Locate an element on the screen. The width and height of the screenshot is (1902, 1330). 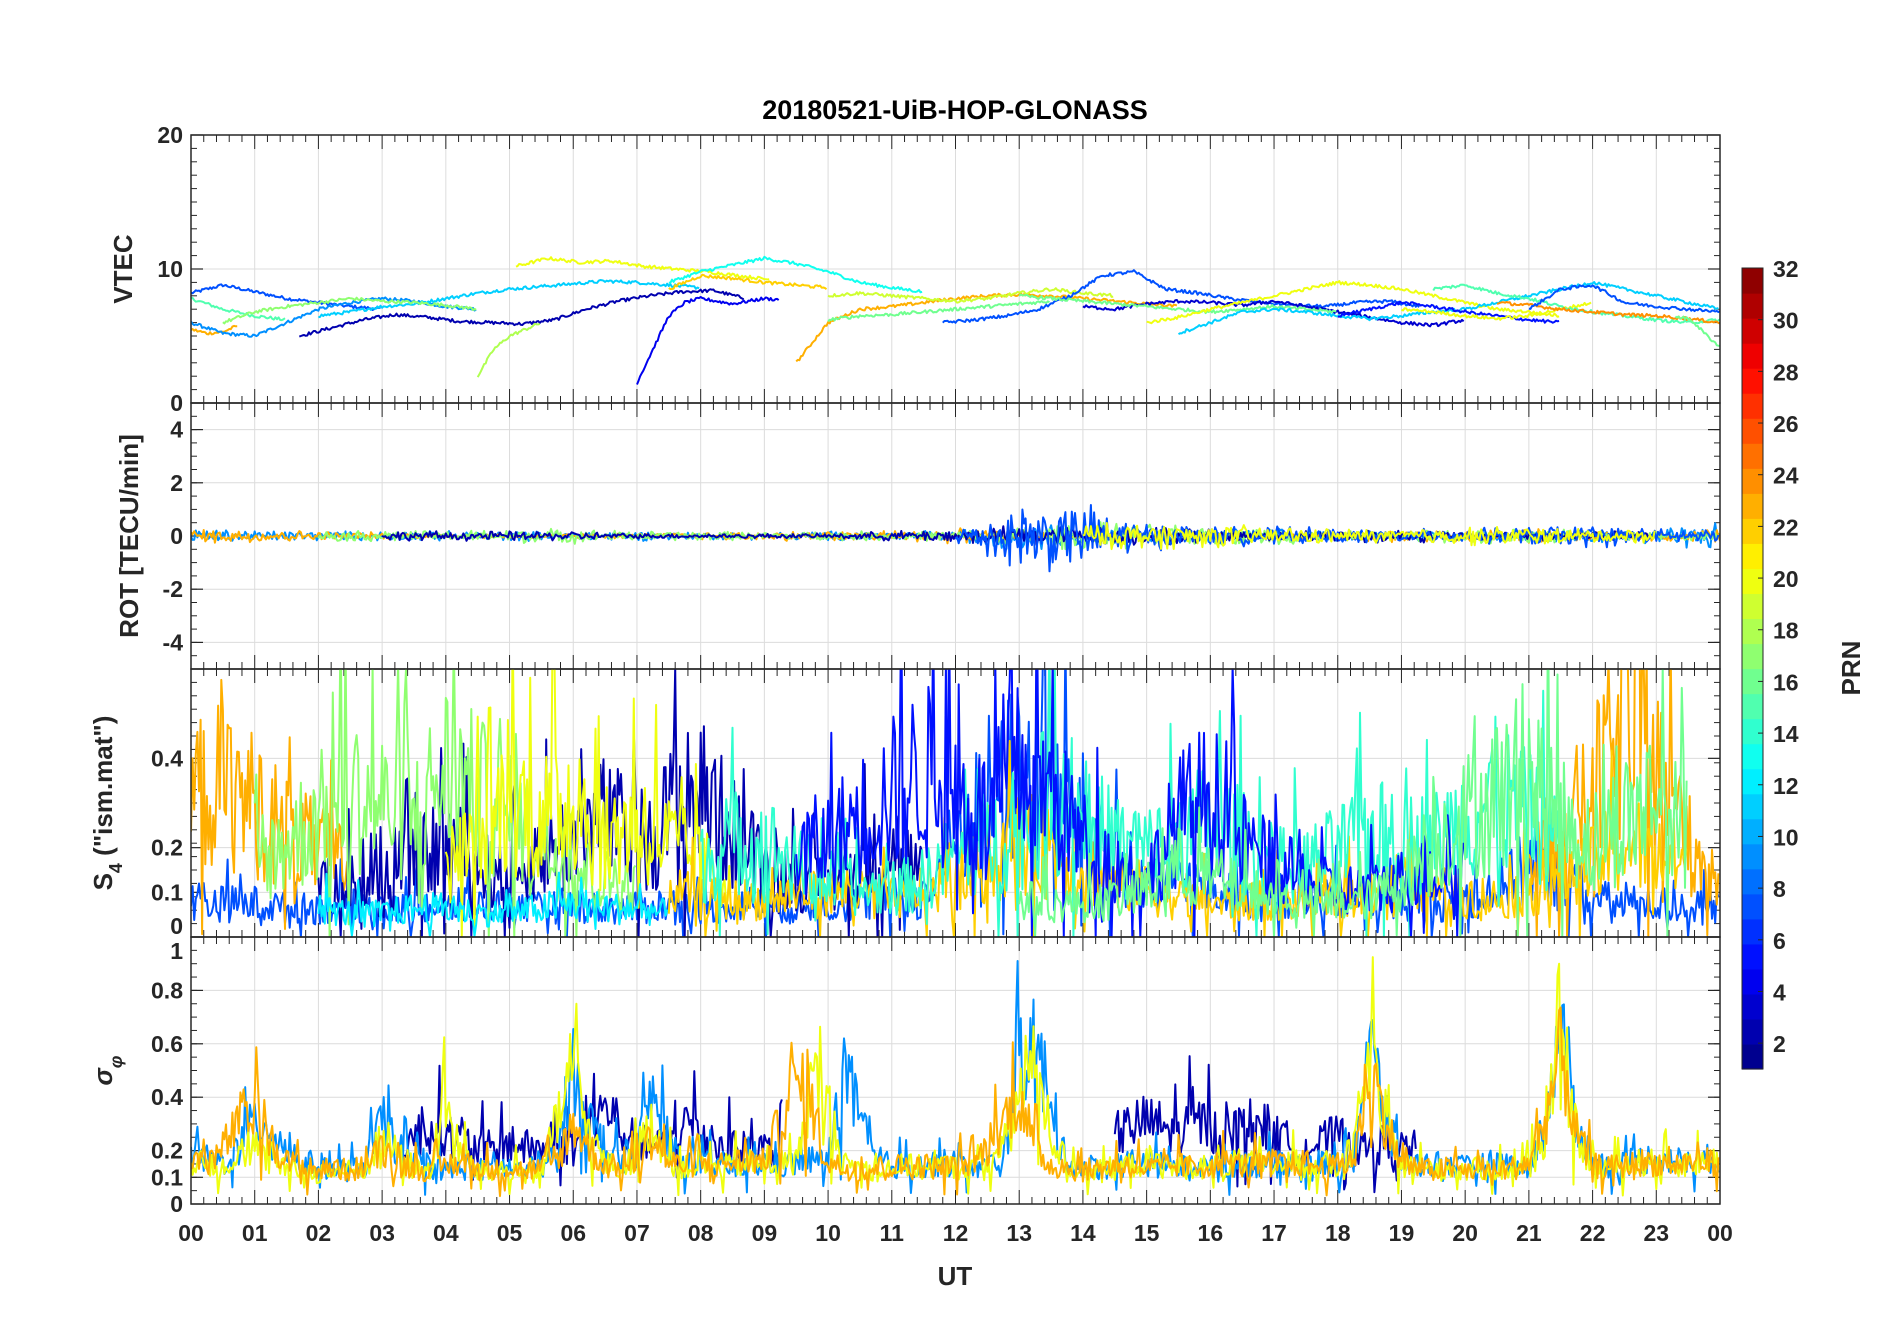
x-tick-label: 19 is located at coordinates (1402, 1233).